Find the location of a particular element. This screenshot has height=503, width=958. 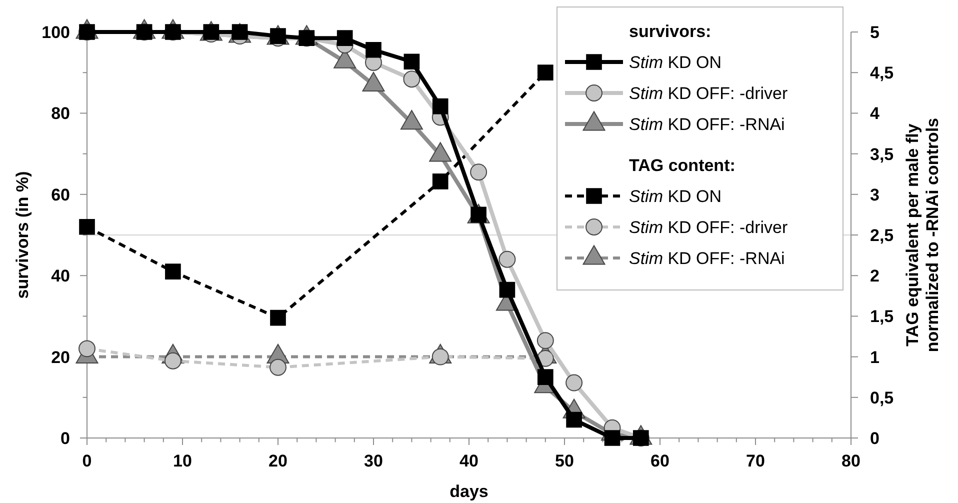

y2-tick-label: 1 is located at coordinates (875, 357).